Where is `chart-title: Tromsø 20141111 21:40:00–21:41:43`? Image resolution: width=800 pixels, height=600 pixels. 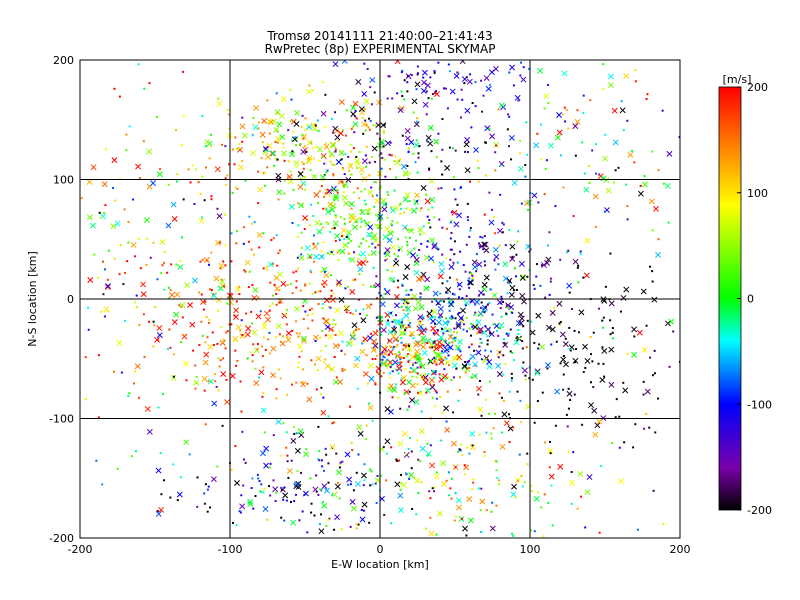
chart-title: Tromsø 20141111 21:40:00–21:41:43 is located at coordinates (379, 36).